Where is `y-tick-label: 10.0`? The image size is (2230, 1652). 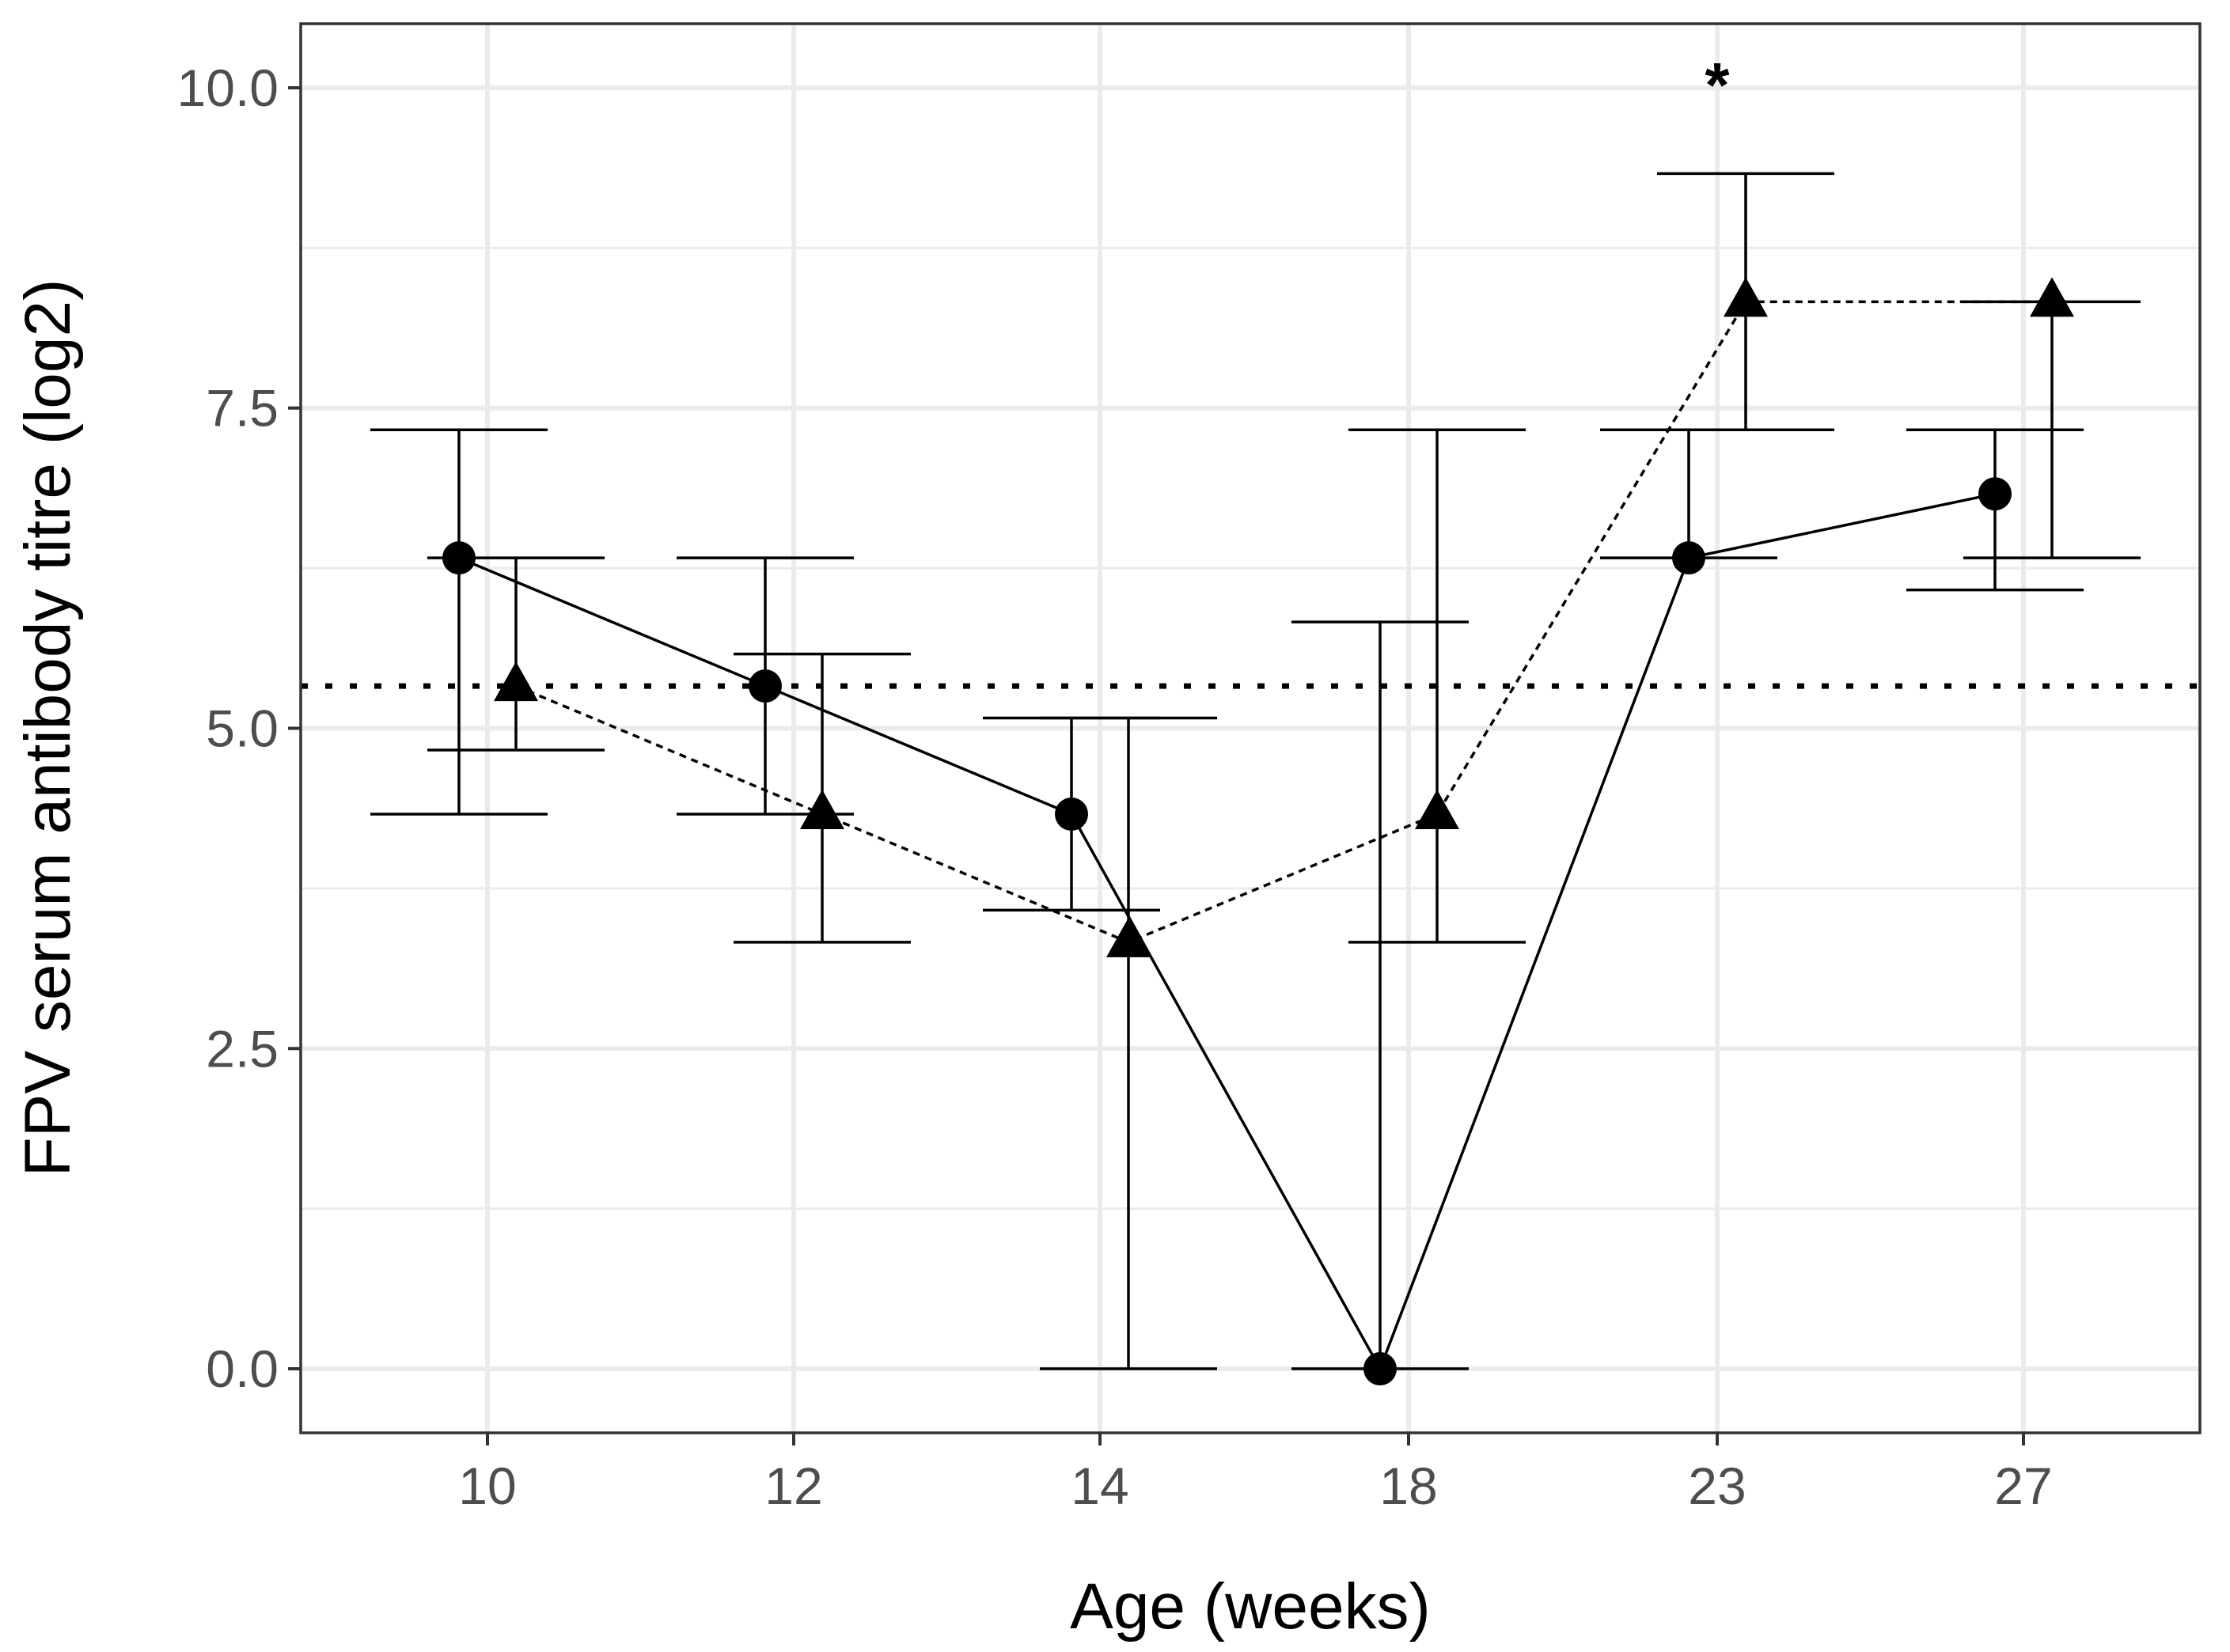
y-tick-label: 10.0 is located at coordinates (228, 88).